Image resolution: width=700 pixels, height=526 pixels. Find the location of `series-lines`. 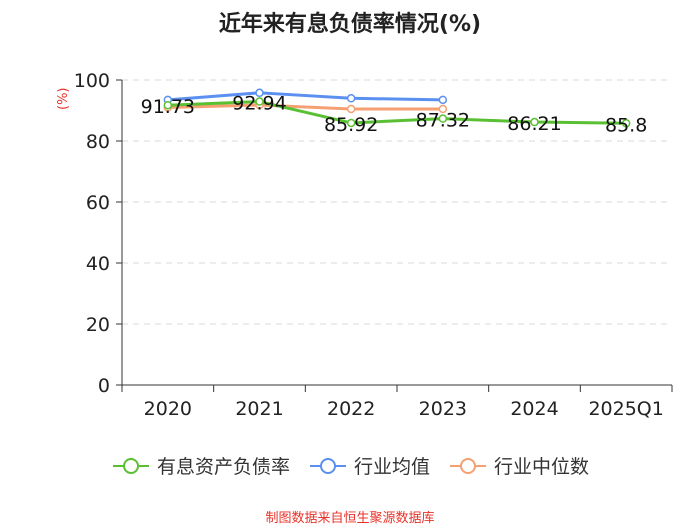

series-lines is located at coordinates (397, 108).